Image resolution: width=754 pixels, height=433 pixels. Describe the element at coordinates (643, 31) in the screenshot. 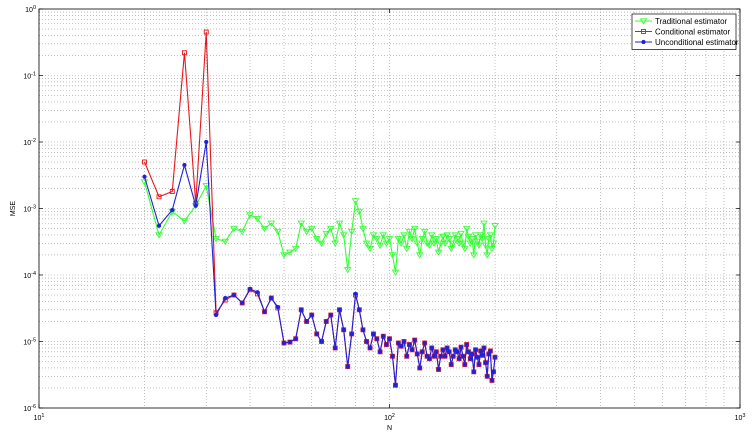

I see `legend-marker-conditional-estimator` at that location.